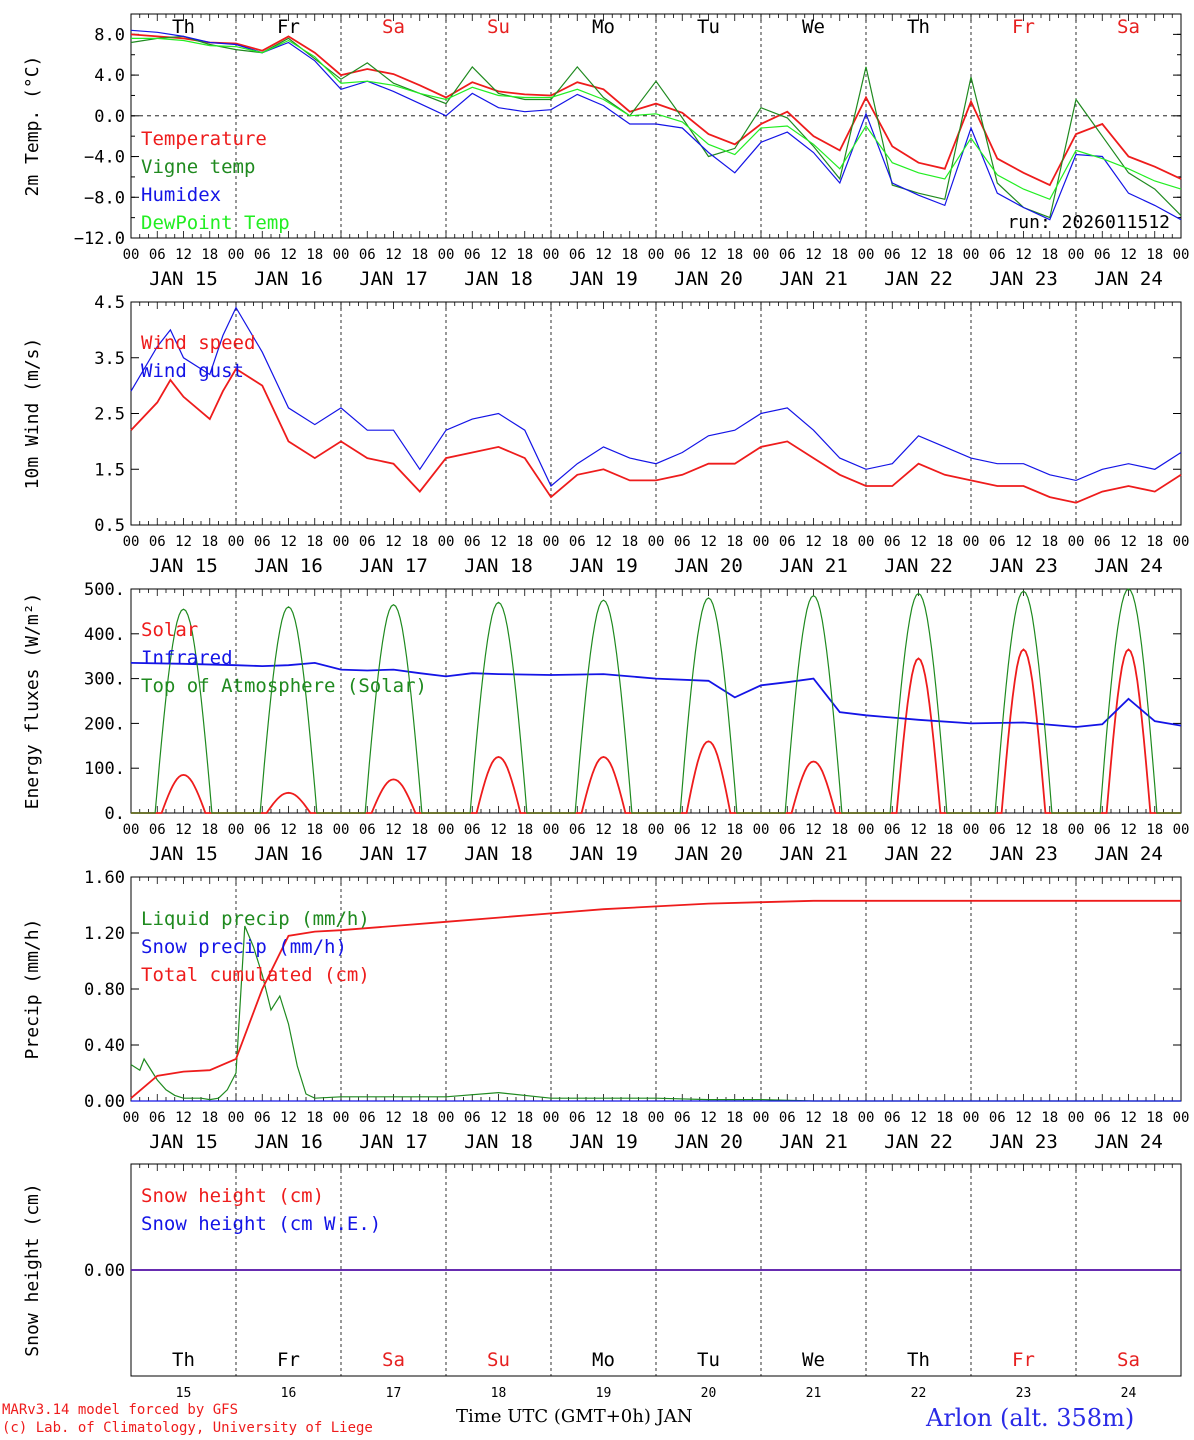 Image resolution: width=1194 pixels, height=1440 pixels. I want to click on y-tick-label: 0.40, so click(104, 1046).